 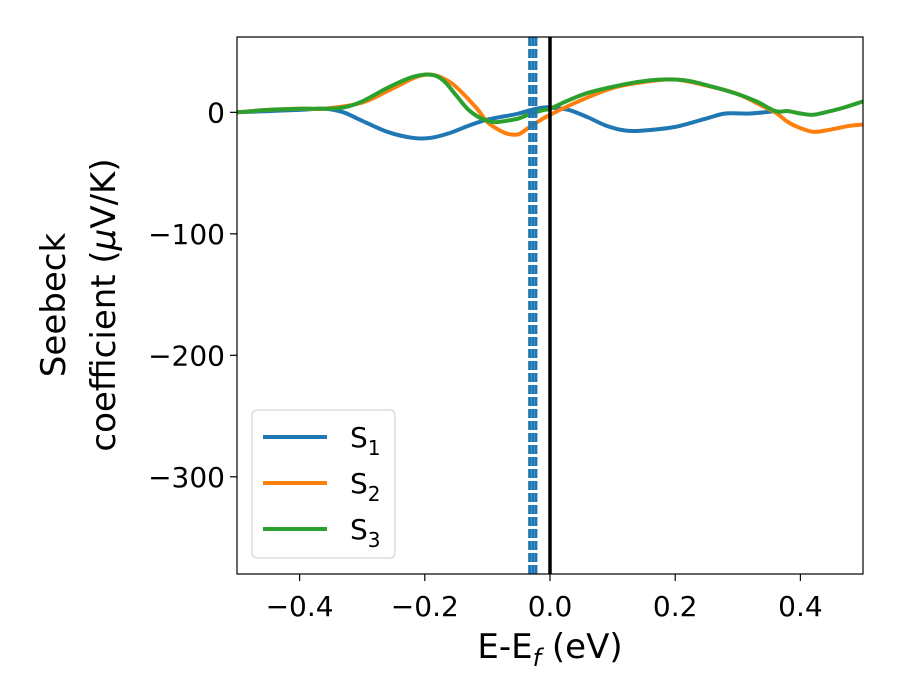 I want to click on y-tick-label: −300, so click(x=186, y=477).